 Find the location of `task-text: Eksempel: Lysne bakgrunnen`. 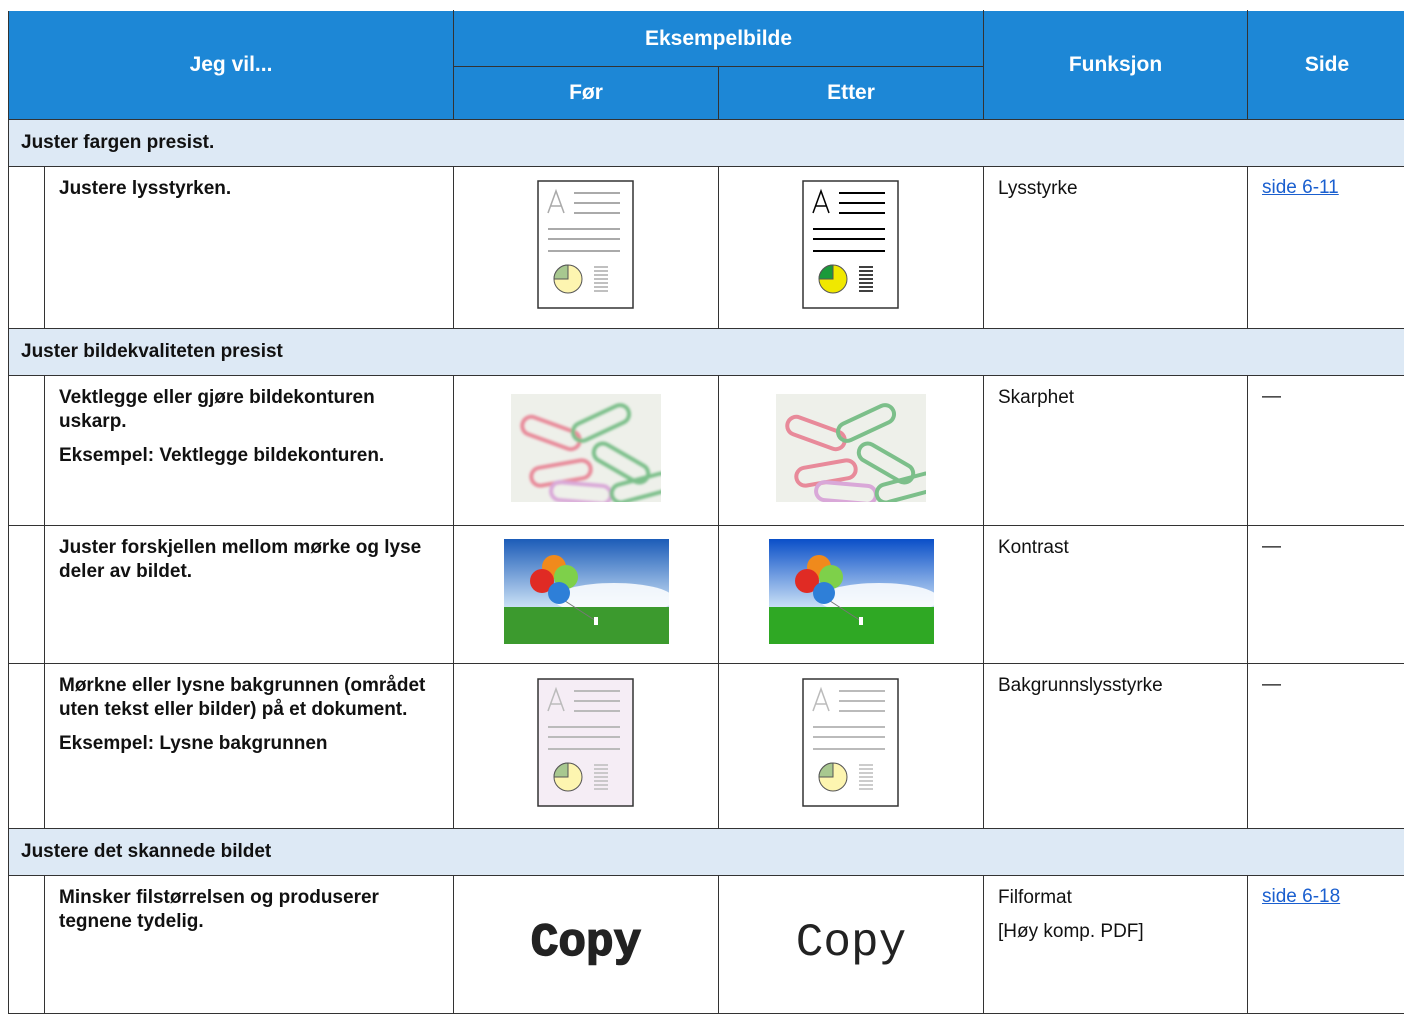

task-text: Eksempel: Lysne bakgrunnen is located at coordinates (193, 743).